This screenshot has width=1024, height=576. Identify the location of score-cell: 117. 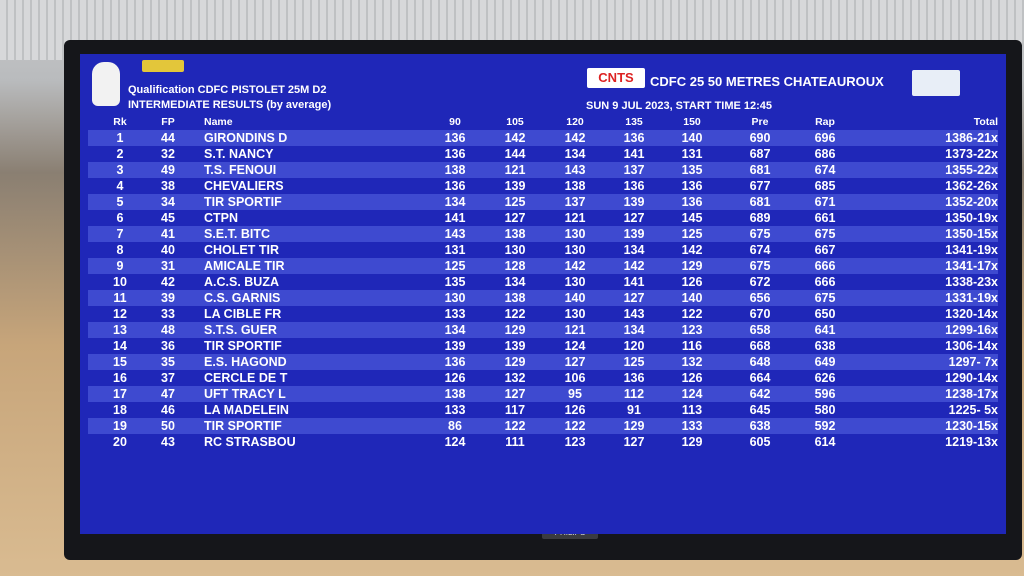
(515, 410).